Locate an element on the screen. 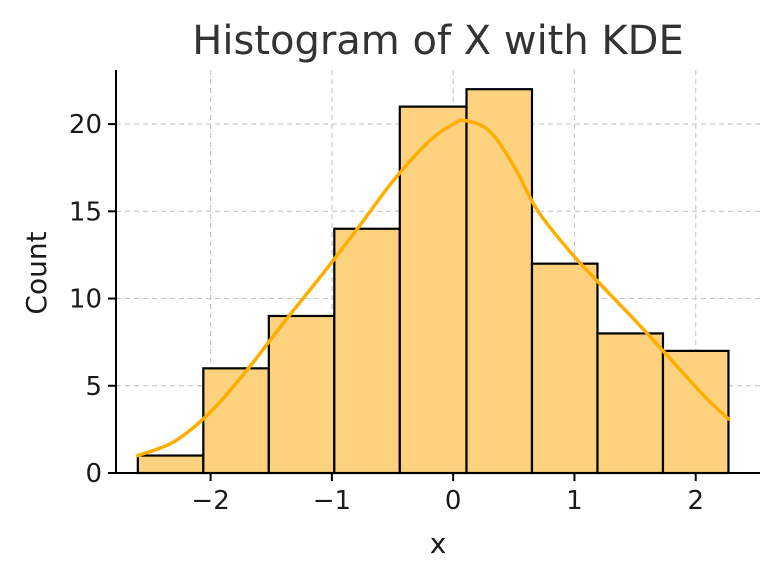 The width and height of the screenshot is (780, 580). y-axis-label: Count is located at coordinates (36, 272).